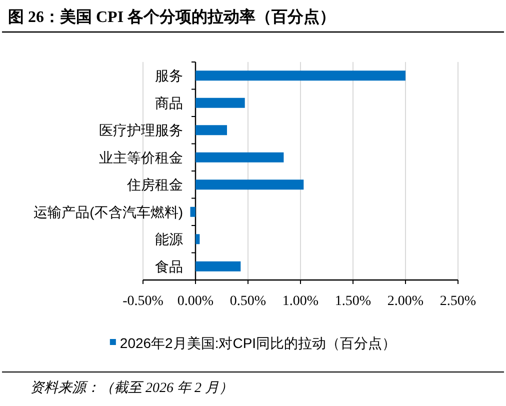 The width and height of the screenshot is (506, 406). I want to click on text: 资料来源：（截至 2026 年 2 月）, so click(131, 388).